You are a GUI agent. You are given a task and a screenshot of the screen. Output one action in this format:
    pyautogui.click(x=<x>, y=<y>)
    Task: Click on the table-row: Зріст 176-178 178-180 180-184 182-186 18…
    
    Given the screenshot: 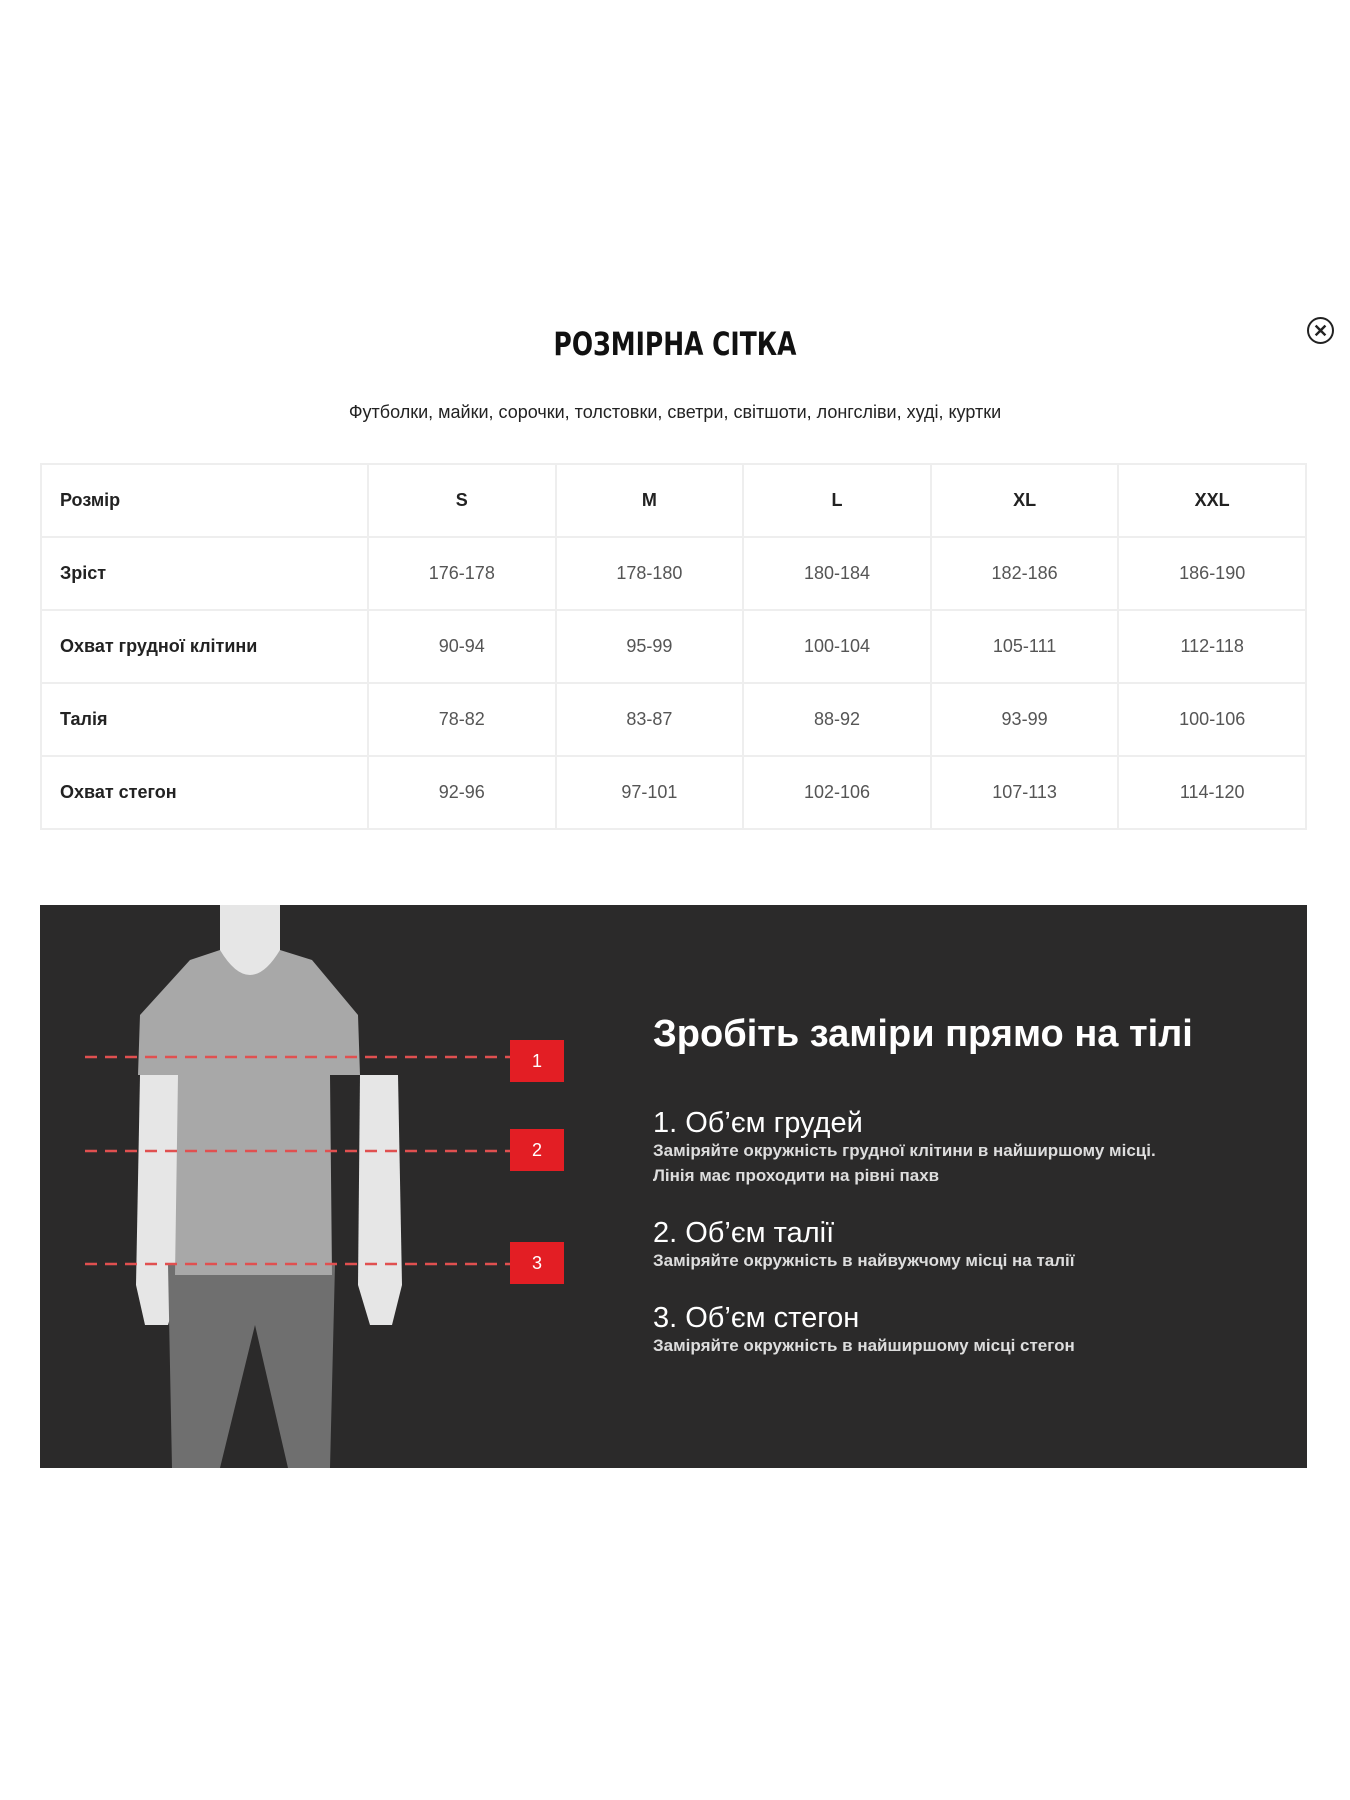 What is the action you would take?
    pyautogui.click(x=673, y=573)
    